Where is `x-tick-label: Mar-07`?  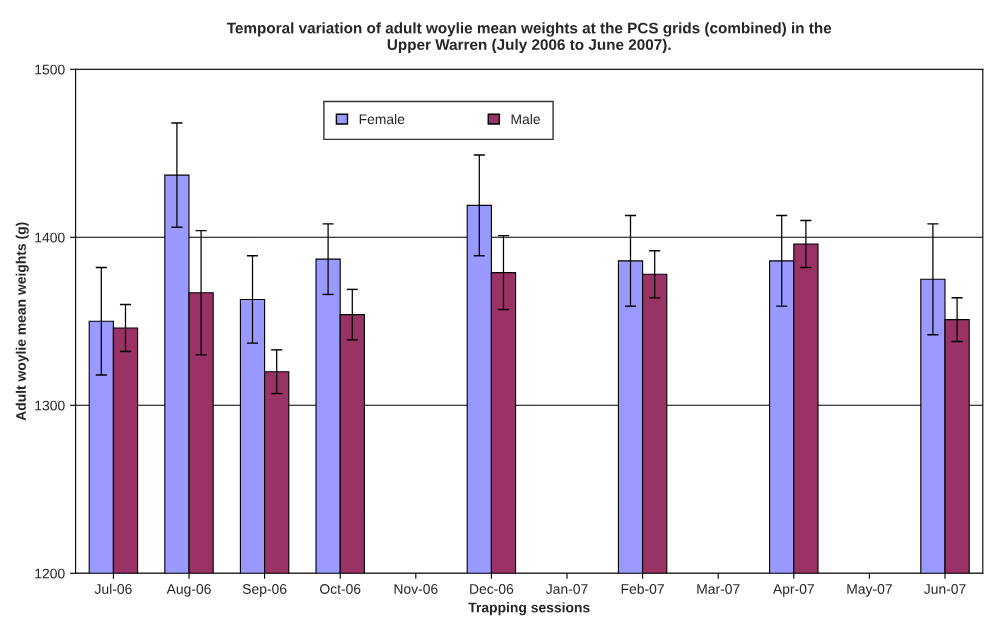
x-tick-label: Mar-07 is located at coordinates (718, 589).